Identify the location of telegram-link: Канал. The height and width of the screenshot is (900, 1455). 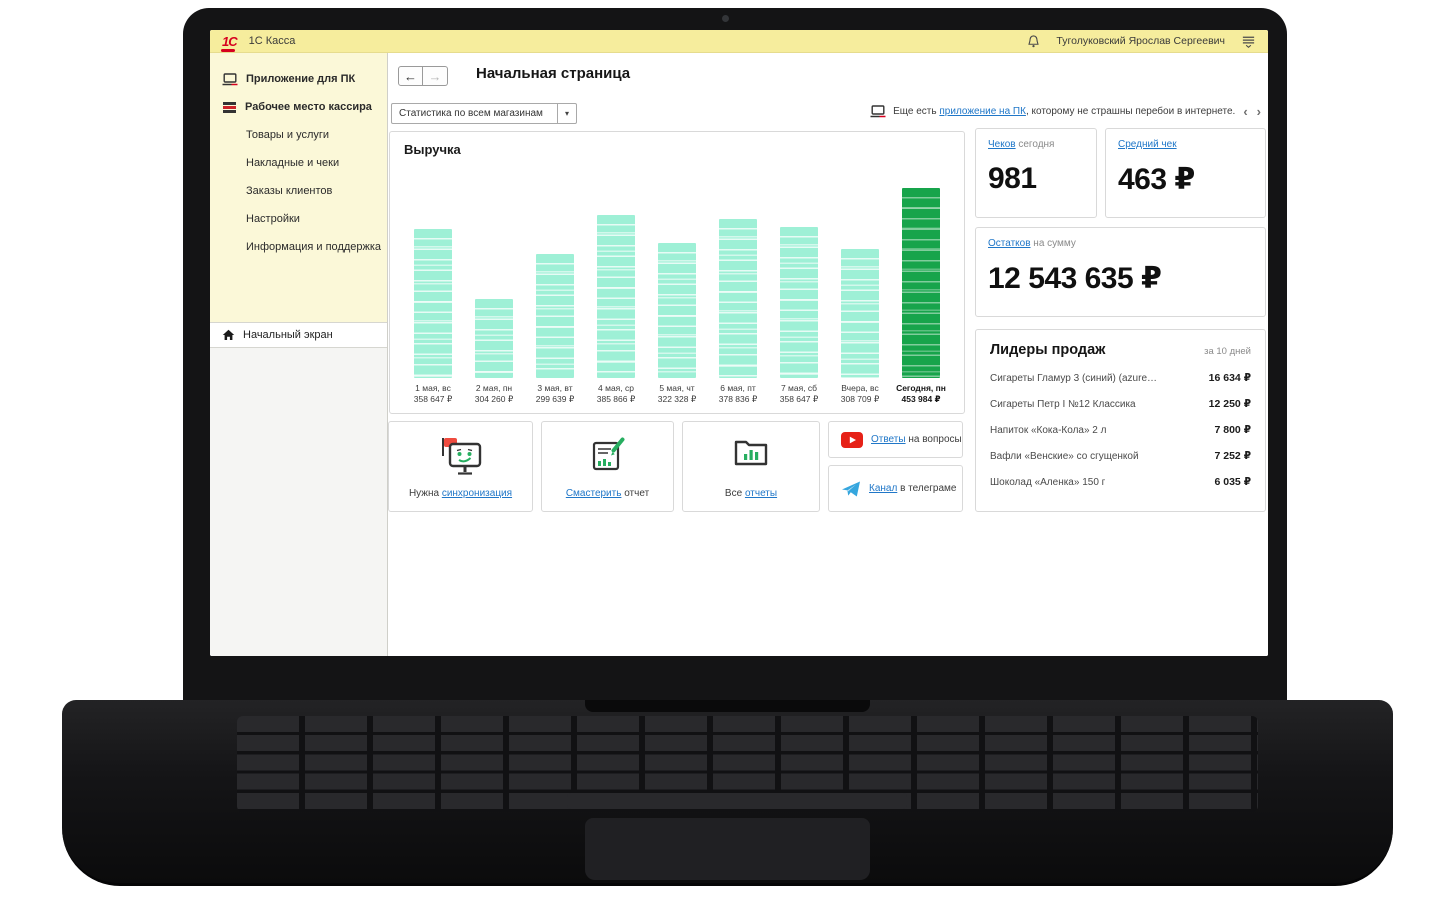
(883, 488).